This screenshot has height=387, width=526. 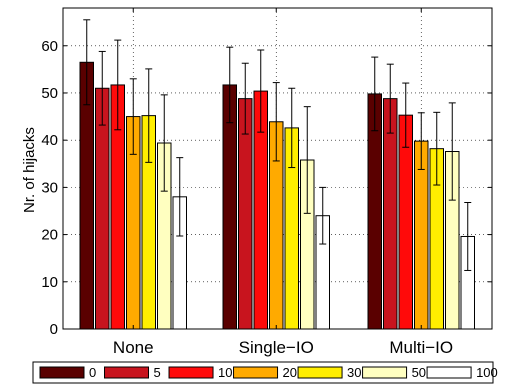 What do you see at coordinates (49, 93) in the screenshot?
I see `y-tick-label: 50` at bounding box center [49, 93].